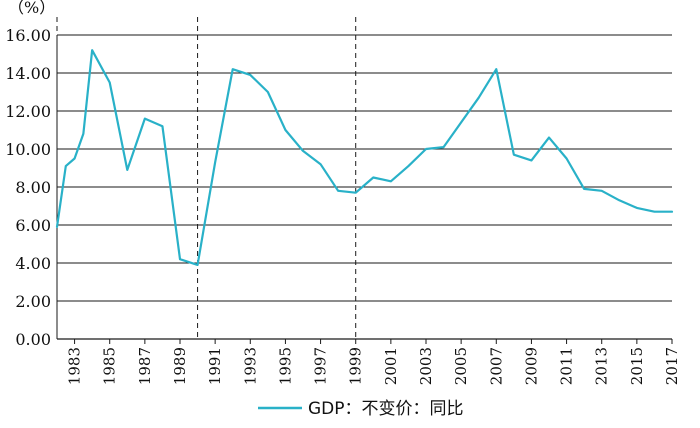 Image resolution: width=700 pixels, height=428 pixels. Describe the element at coordinates (28, 149) in the screenshot. I see `y-tick-label: 10.00` at that location.